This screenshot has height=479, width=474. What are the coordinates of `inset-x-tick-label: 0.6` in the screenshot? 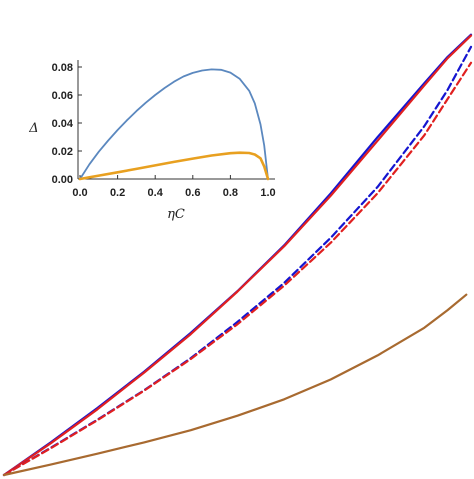 It's located at (192, 193).